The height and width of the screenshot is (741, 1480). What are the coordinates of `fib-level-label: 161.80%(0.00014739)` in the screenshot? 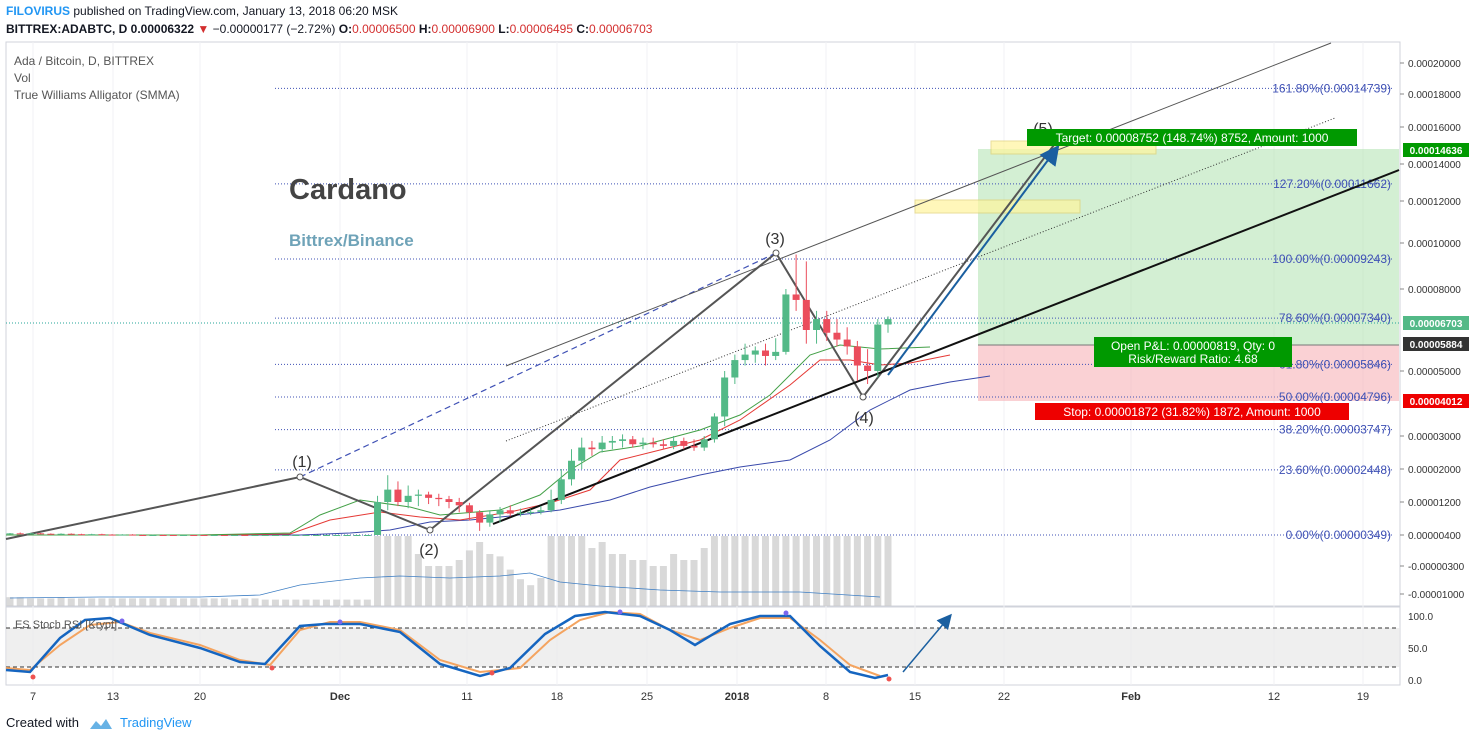 It's located at (1331, 88).